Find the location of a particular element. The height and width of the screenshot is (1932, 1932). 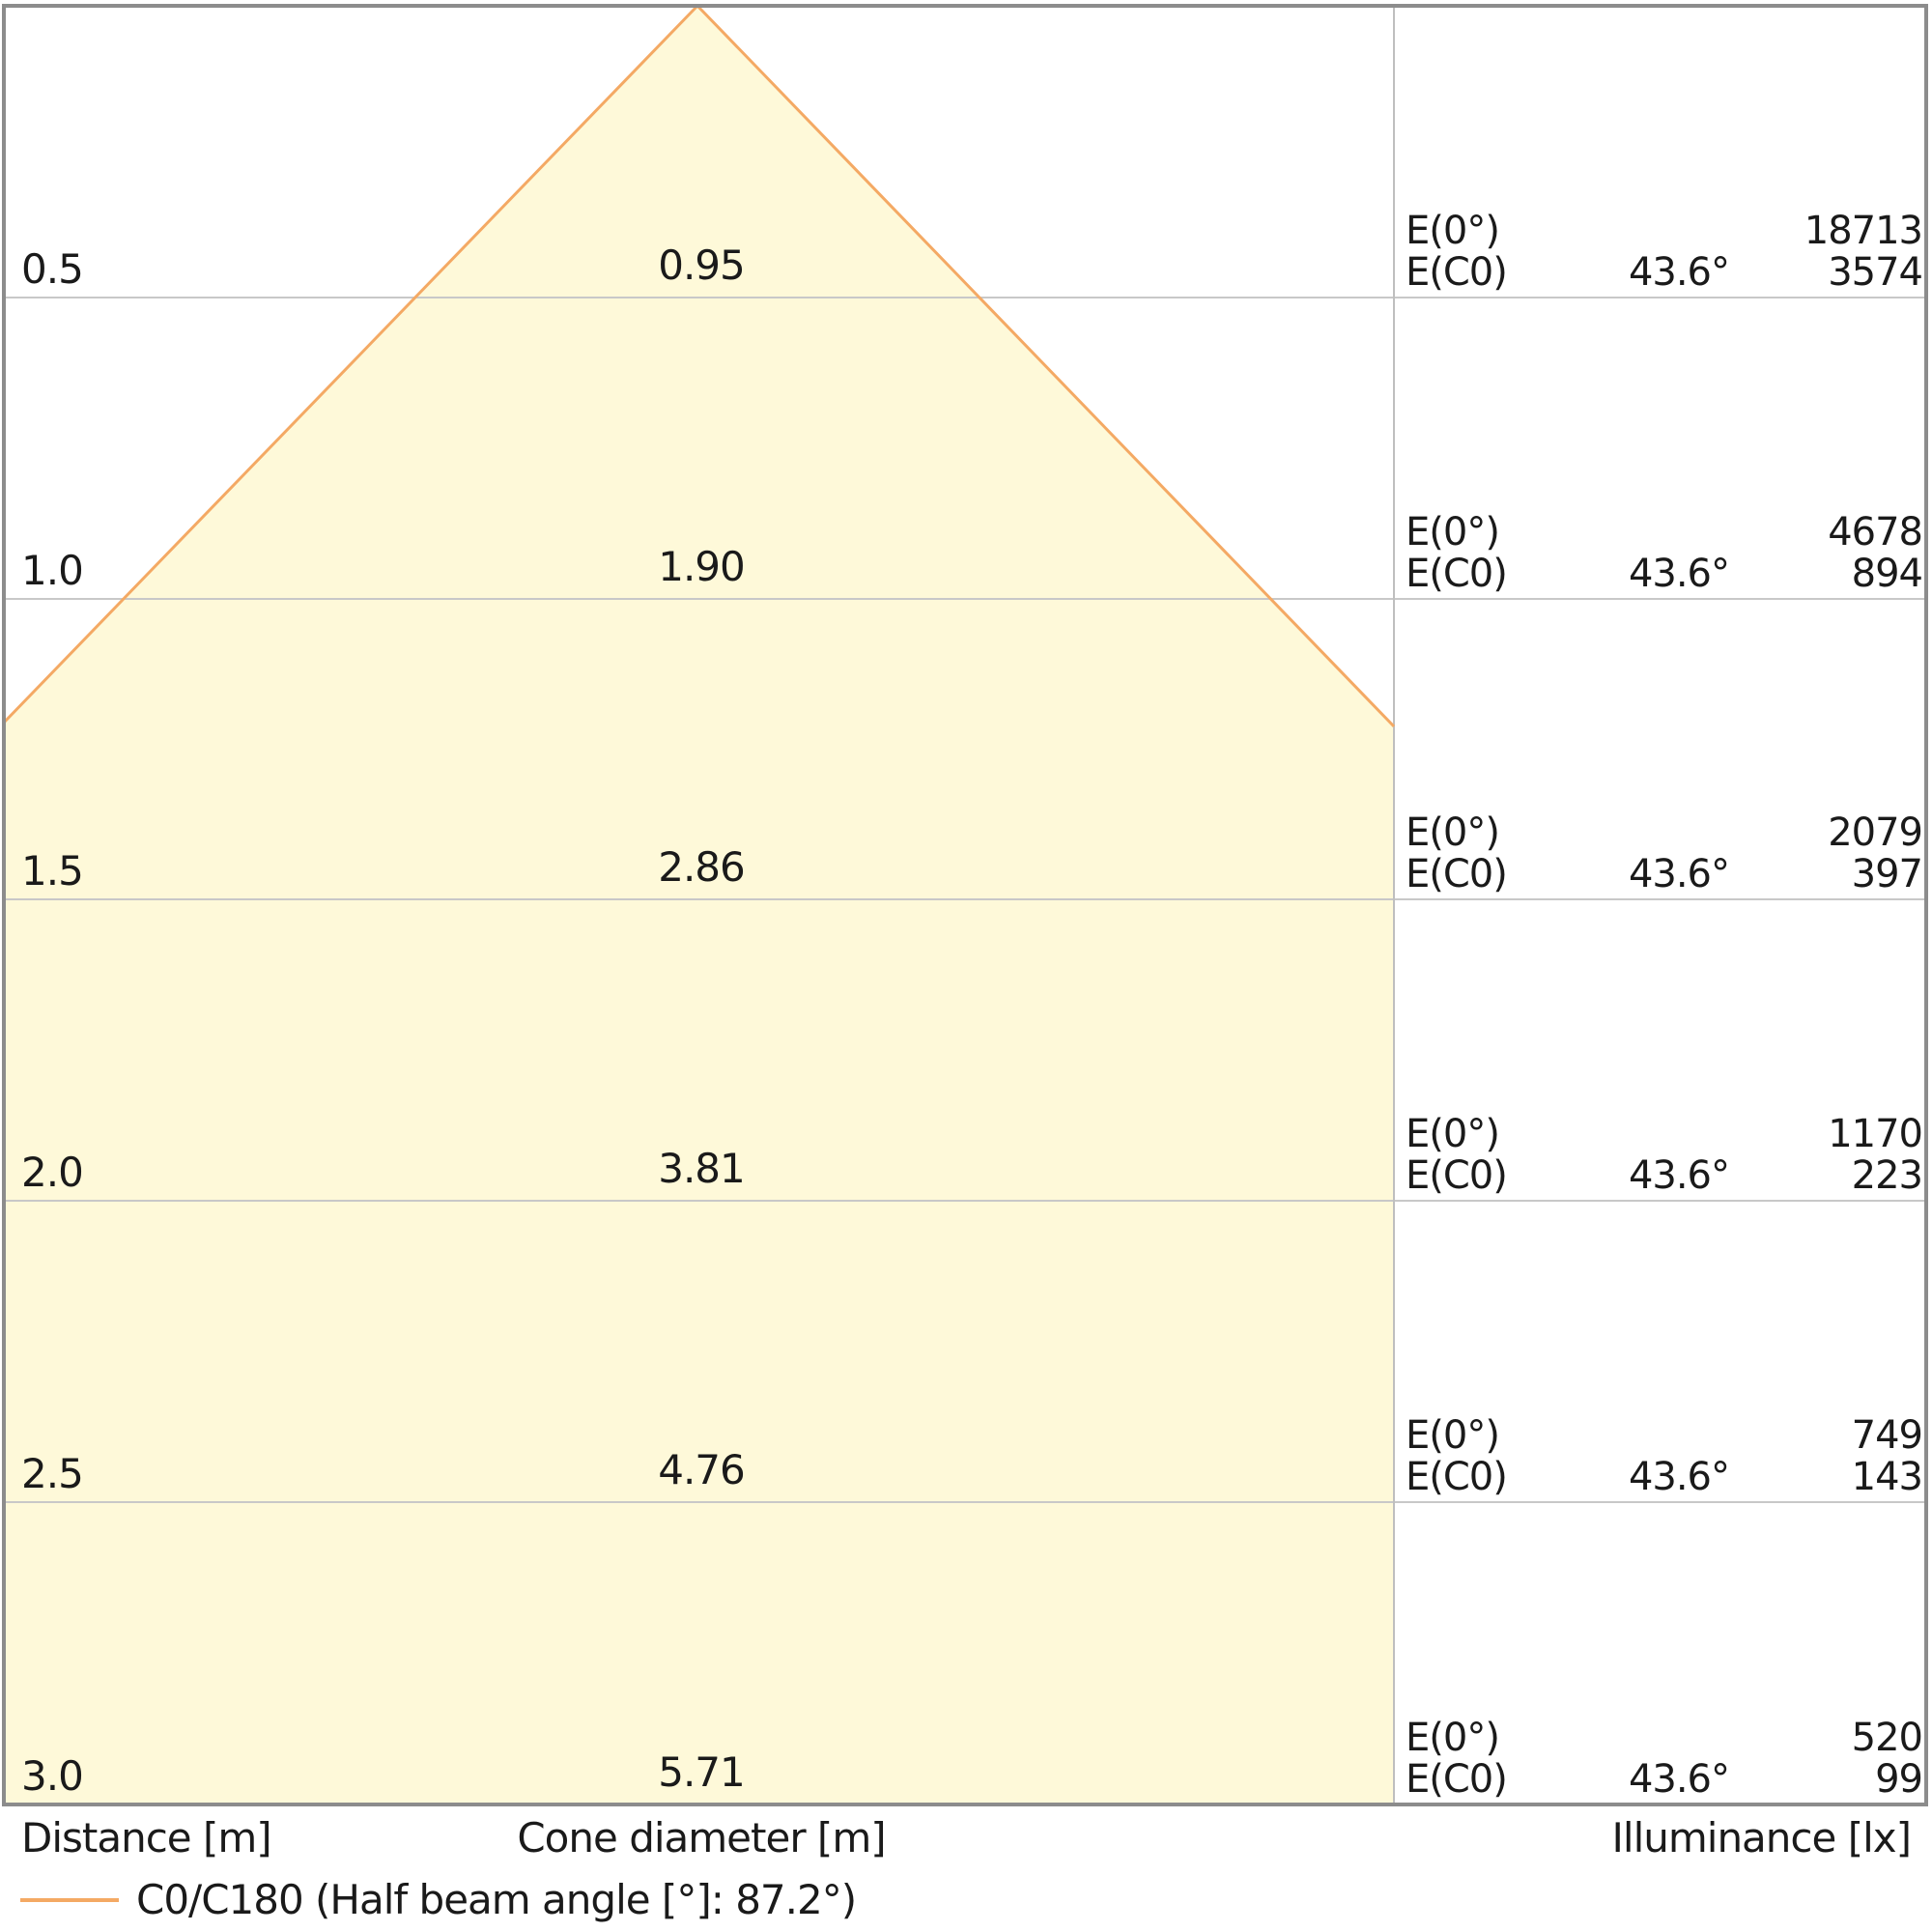

illuminance-block: E(0°) 1170 E(C0) 43.6° 223 is located at coordinates (1664, 1155).